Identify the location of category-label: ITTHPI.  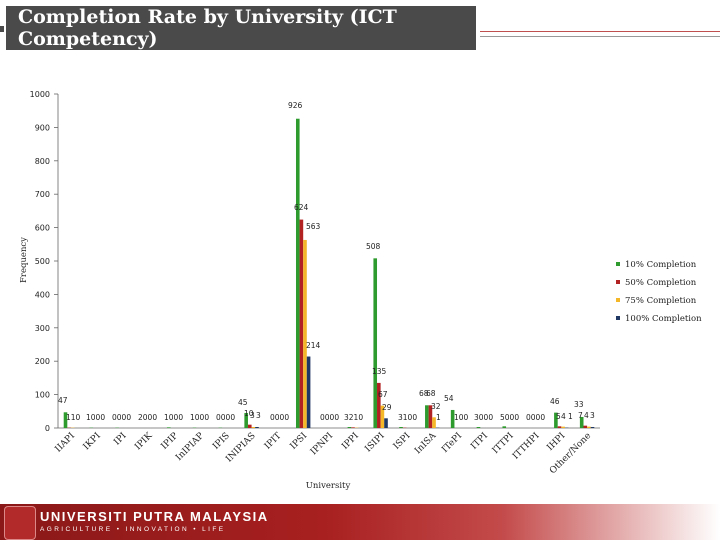
(526, 446).